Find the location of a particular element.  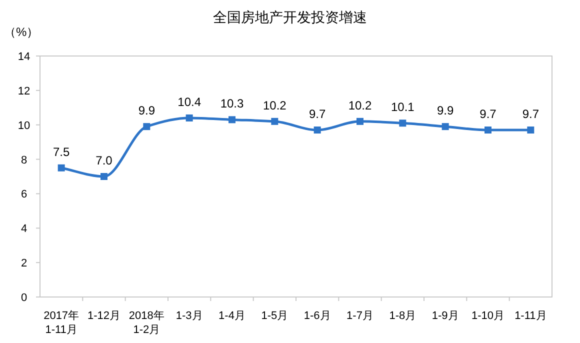

y-tick-label: 0 is located at coordinates (24, 298).